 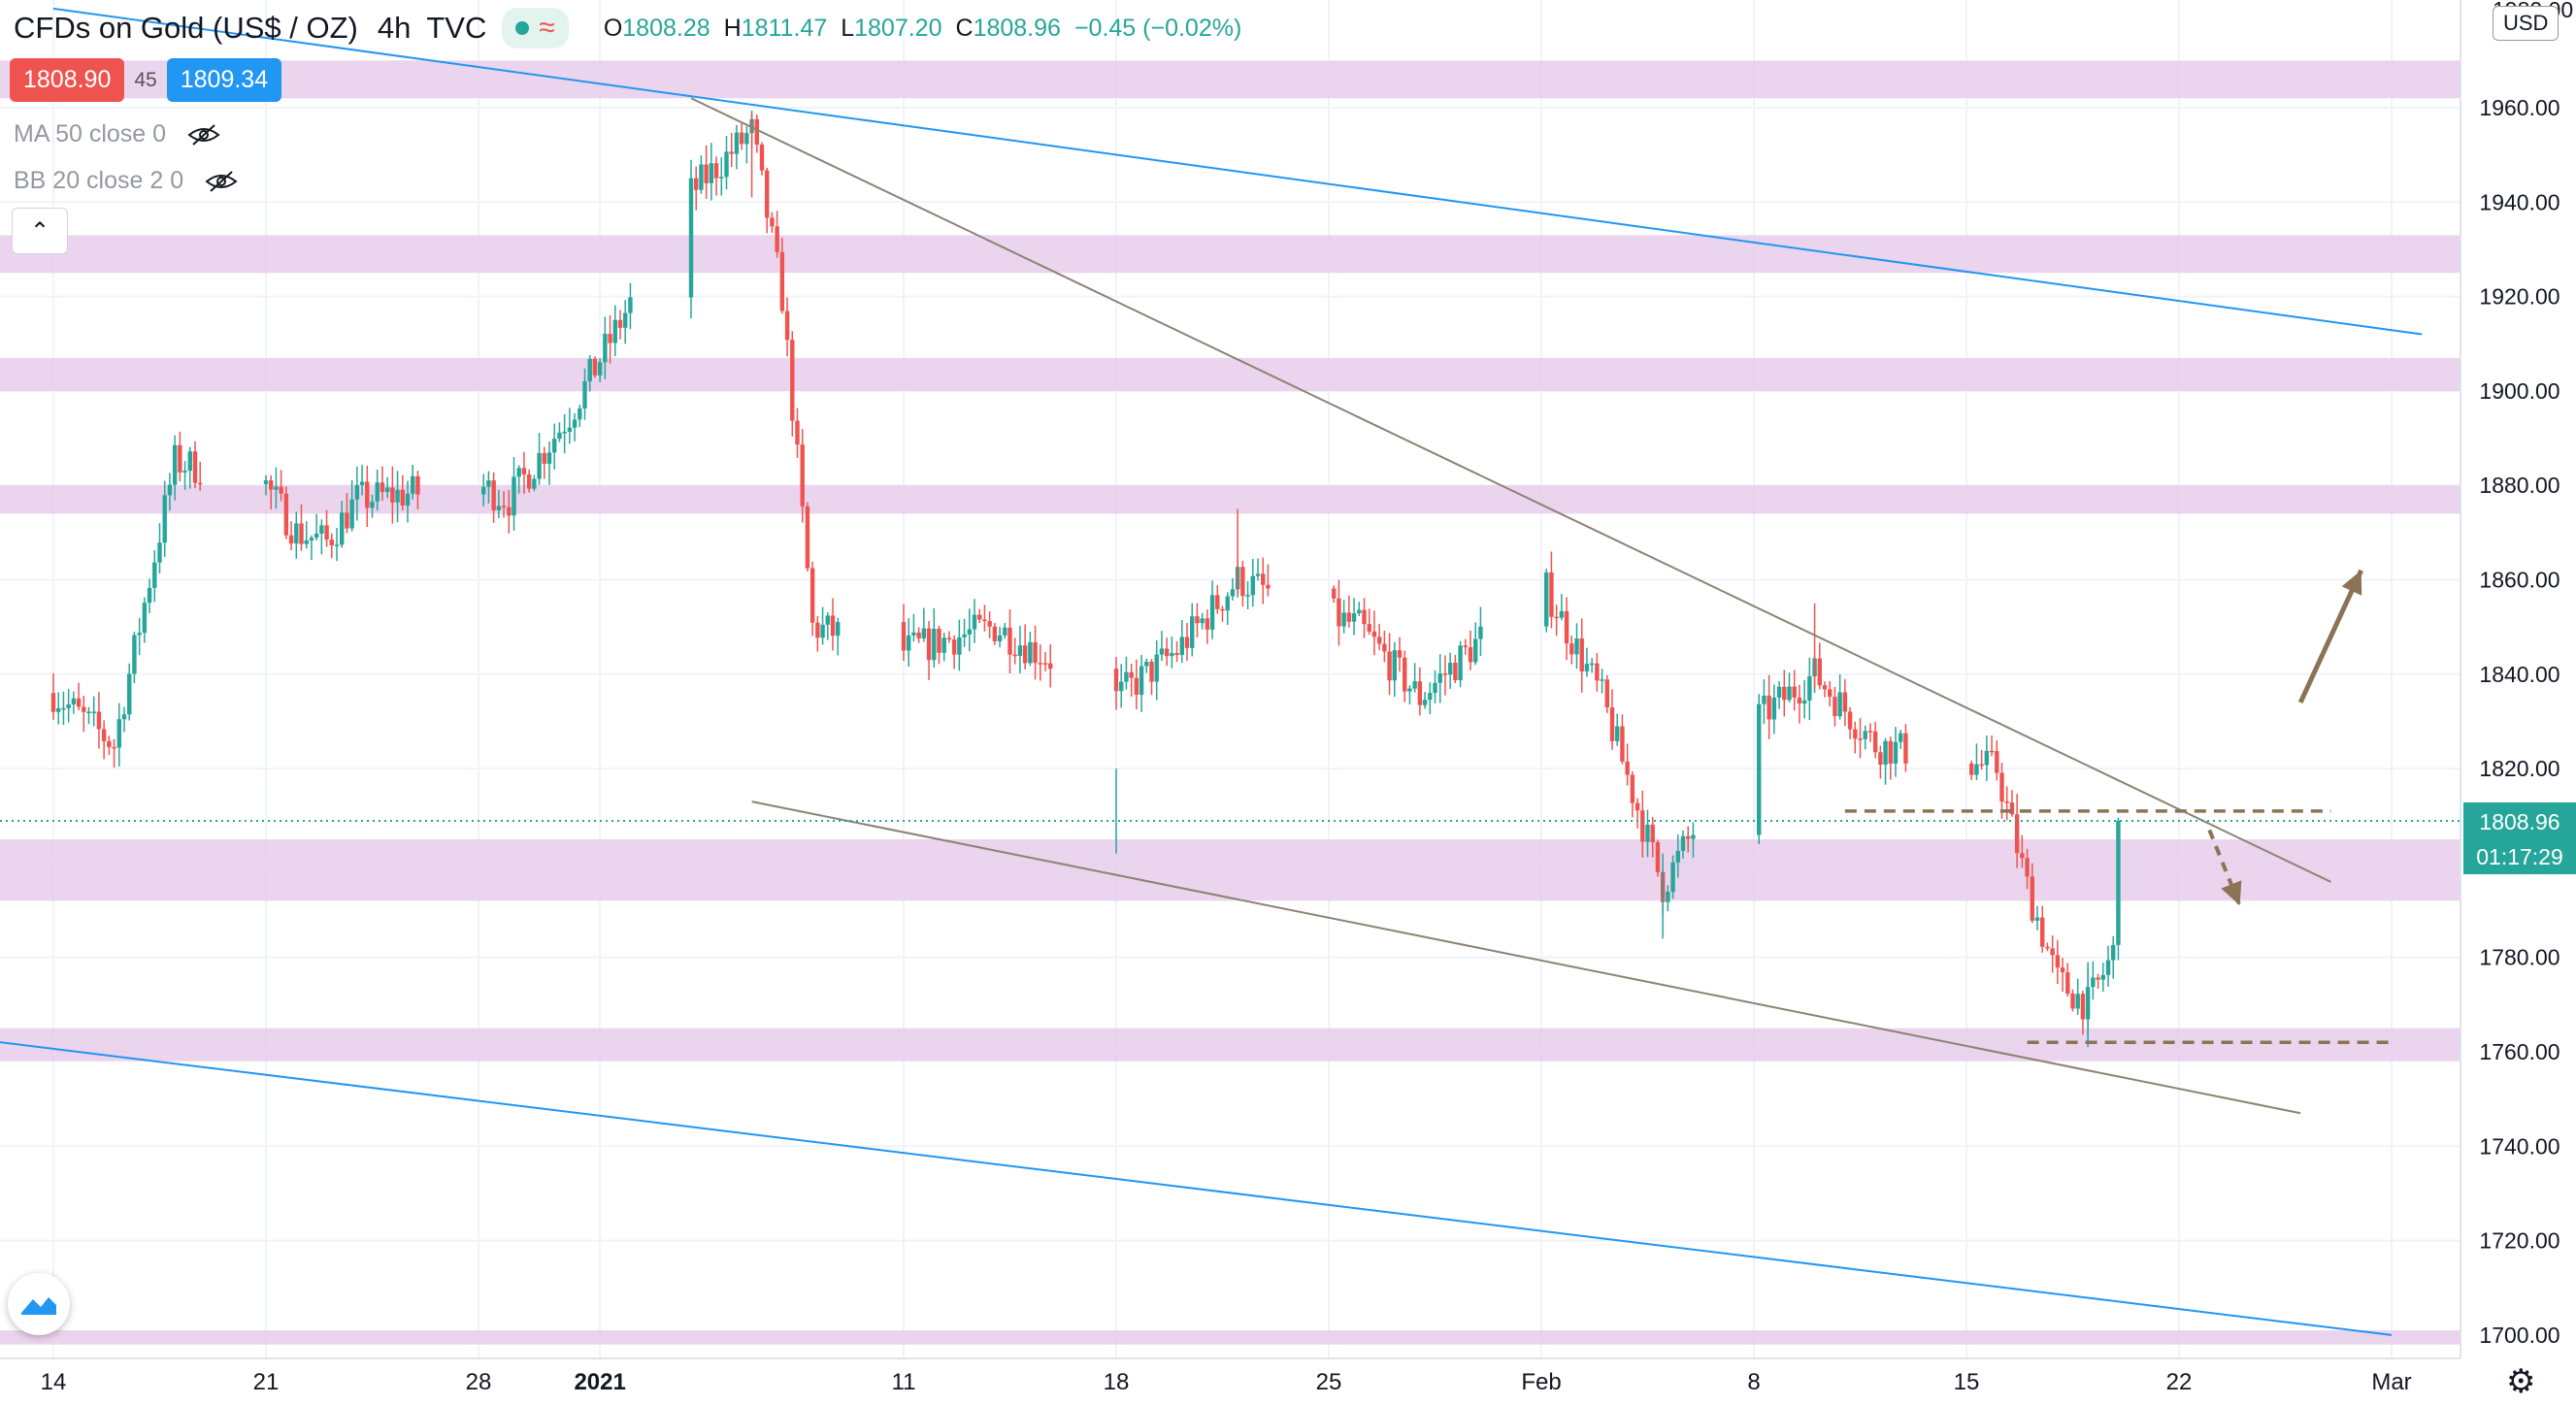 I want to click on price-tick-label: 1720.00, so click(x=2519, y=1241).